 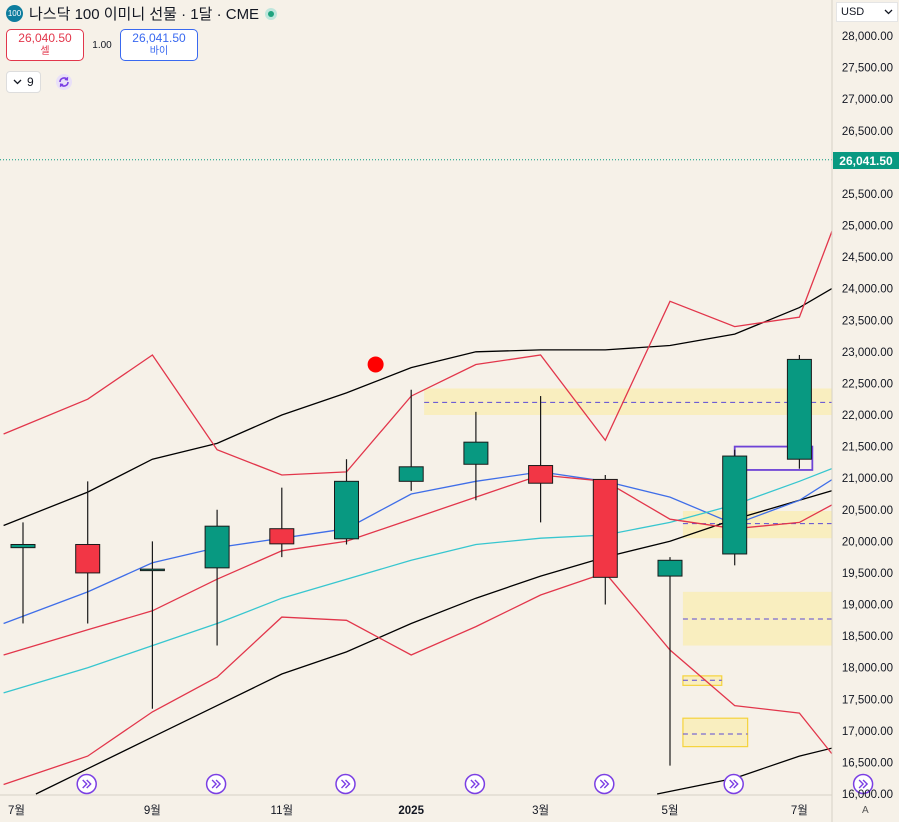 What do you see at coordinates (867, 195) in the screenshot?
I see `price-tick-label: 25,500.00` at bounding box center [867, 195].